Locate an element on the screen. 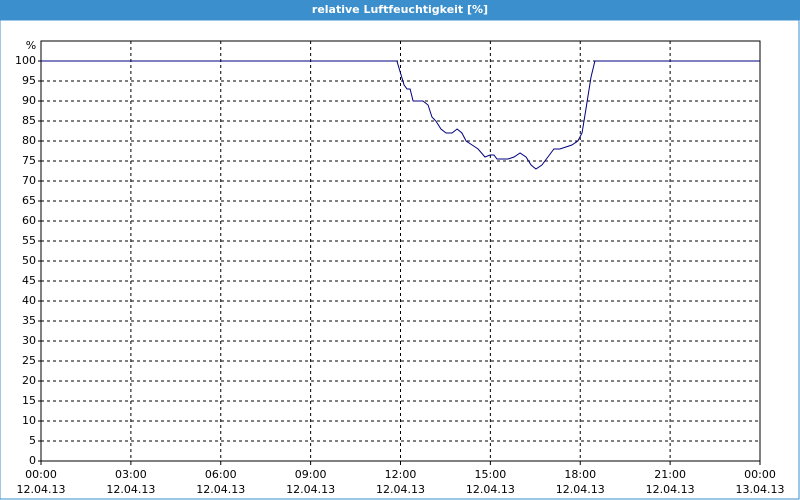 The width and height of the screenshot is (800, 500). y-tick-label: 15 is located at coordinates (29, 400).